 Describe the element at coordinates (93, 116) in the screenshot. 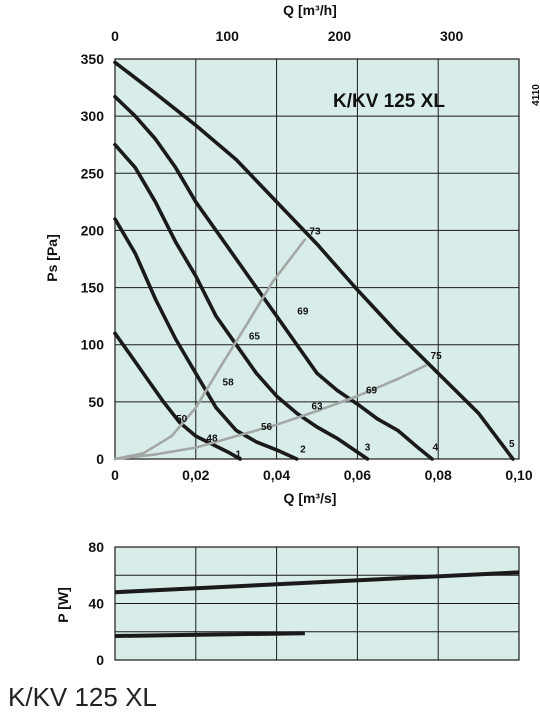

I see `y-tick-label: 300` at that location.